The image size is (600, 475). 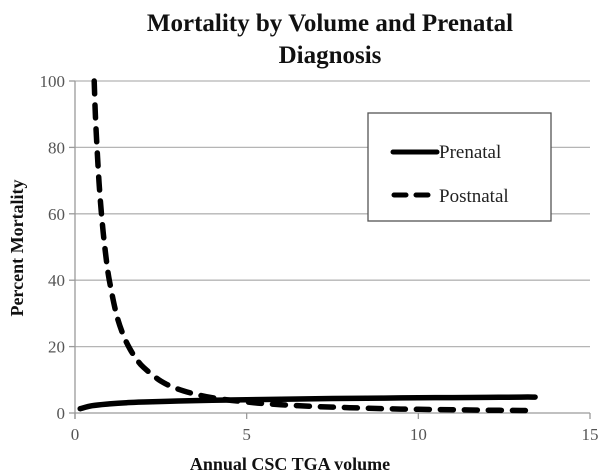 I want to click on x-axis-label: Annual CSC TGA volume, so click(x=290, y=464).